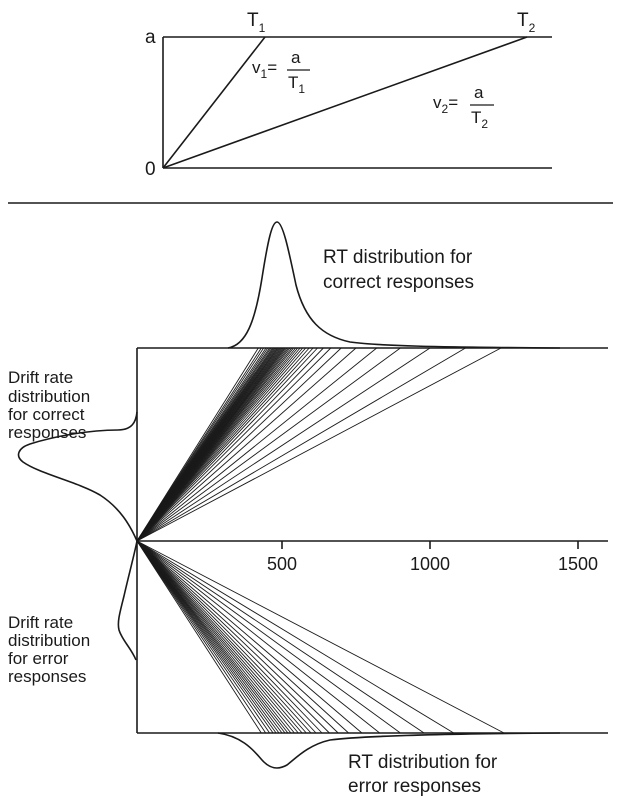 This screenshot has height=798, width=621. I want to click on x-tick-label-500: 500, so click(282, 564).